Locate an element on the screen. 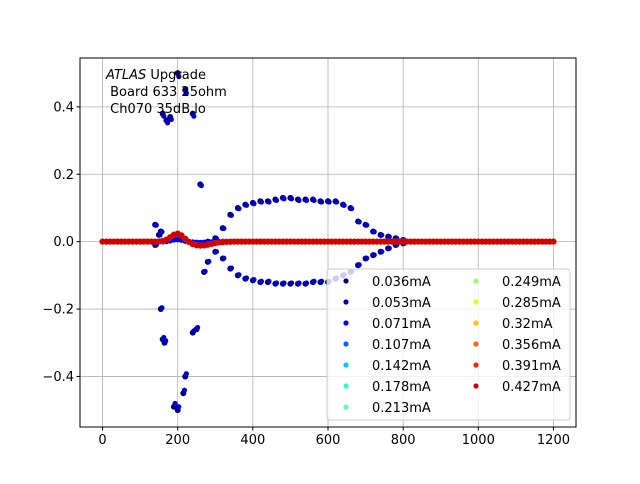 The height and width of the screenshot is (484, 640). y-tick-label: 0.4 is located at coordinates (63, 107).